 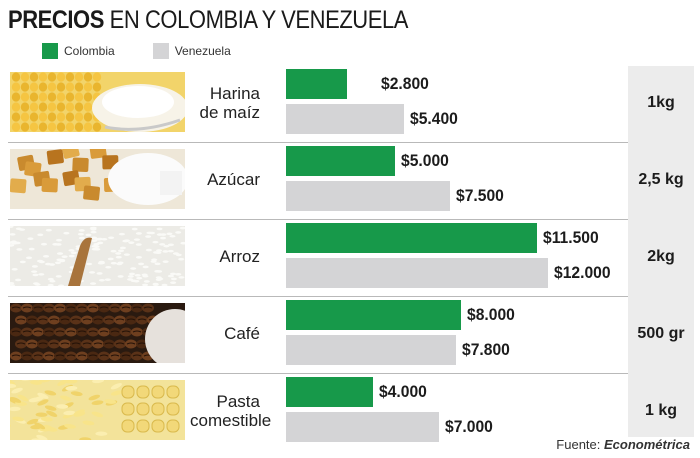 I want to click on bar-colombia-pasta-comestible, so click(x=329, y=392).